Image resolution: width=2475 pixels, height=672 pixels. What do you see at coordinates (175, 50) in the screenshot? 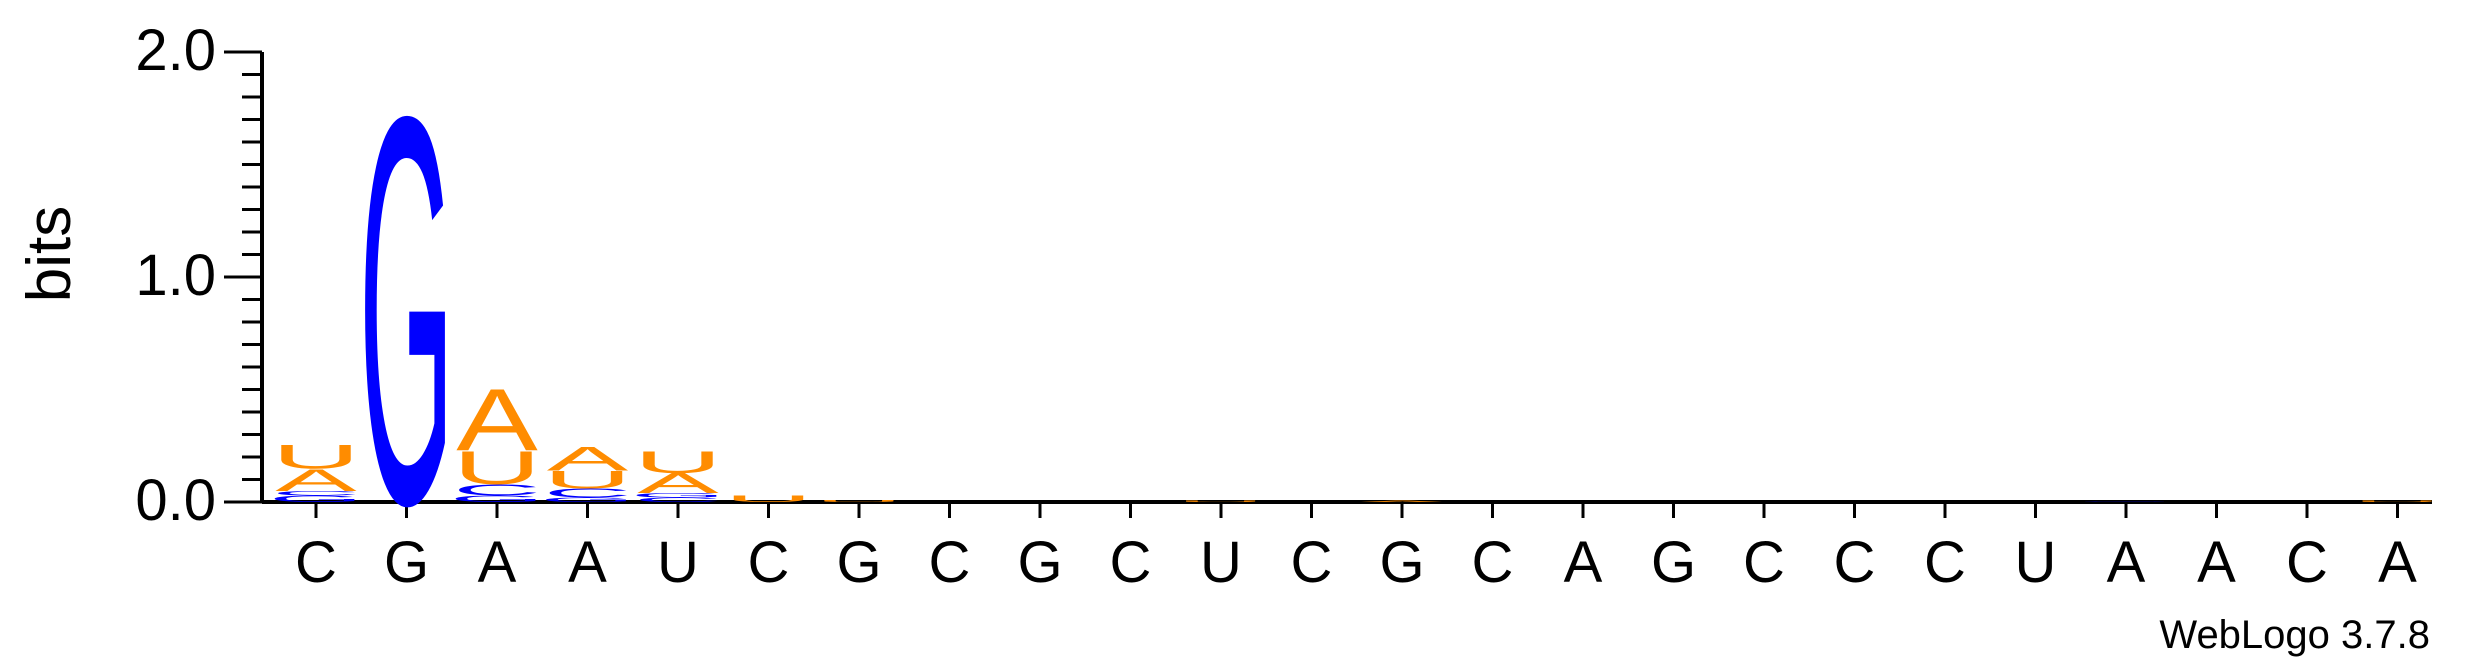
I see `y-tick-label: 2.0` at bounding box center [175, 50].